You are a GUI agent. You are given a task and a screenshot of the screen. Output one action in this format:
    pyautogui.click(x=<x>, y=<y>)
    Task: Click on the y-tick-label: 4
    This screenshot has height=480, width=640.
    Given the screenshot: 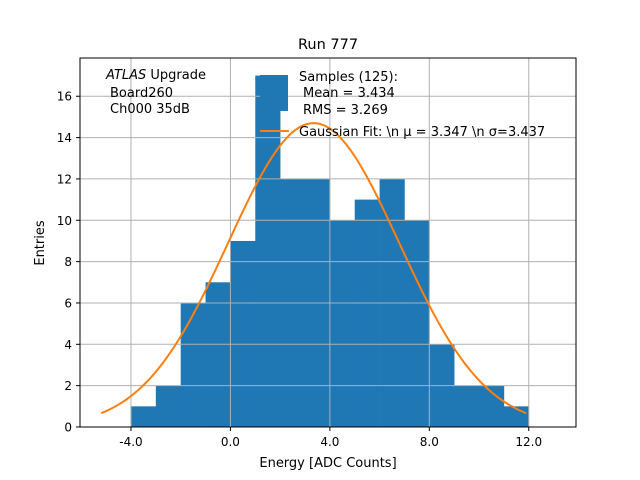 What is the action you would take?
    pyautogui.click(x=68, y=345)
    